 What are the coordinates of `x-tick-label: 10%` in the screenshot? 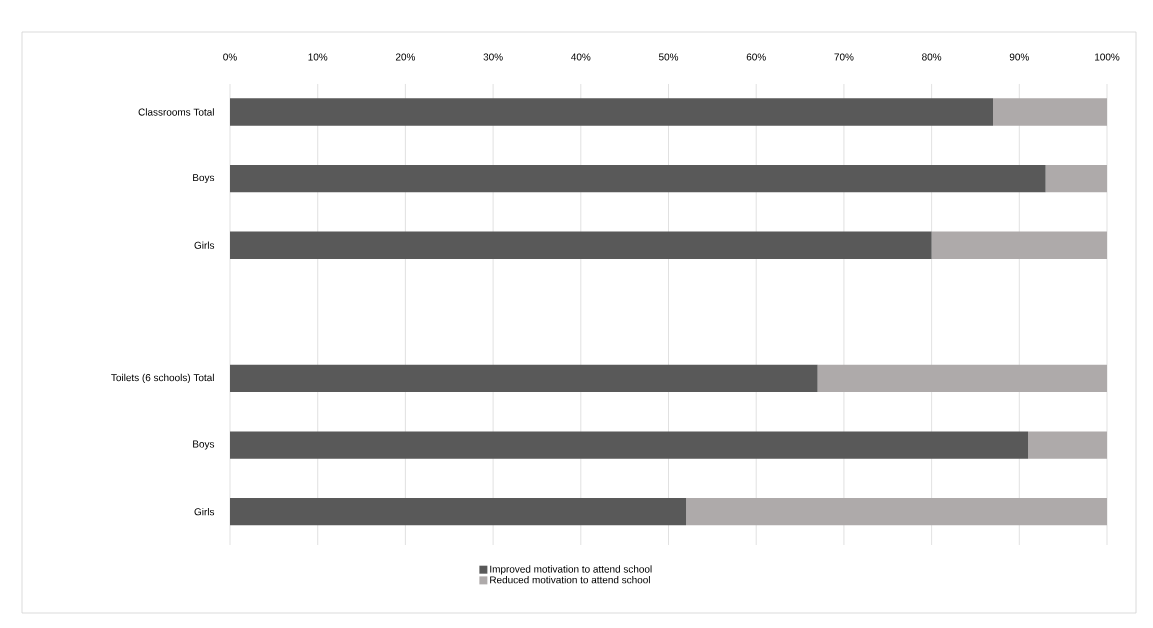 It's located at (318, 57).